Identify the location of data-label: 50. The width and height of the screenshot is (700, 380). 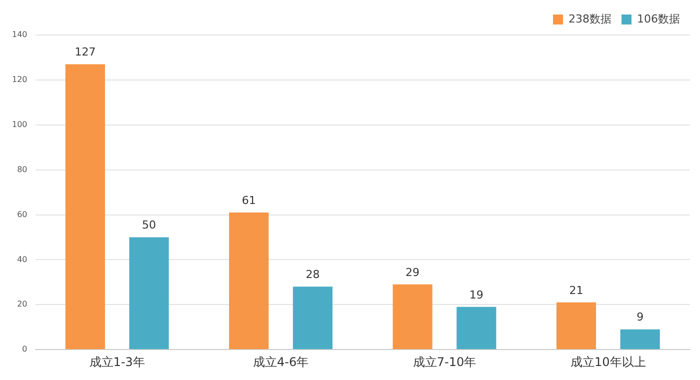
(149, 225).